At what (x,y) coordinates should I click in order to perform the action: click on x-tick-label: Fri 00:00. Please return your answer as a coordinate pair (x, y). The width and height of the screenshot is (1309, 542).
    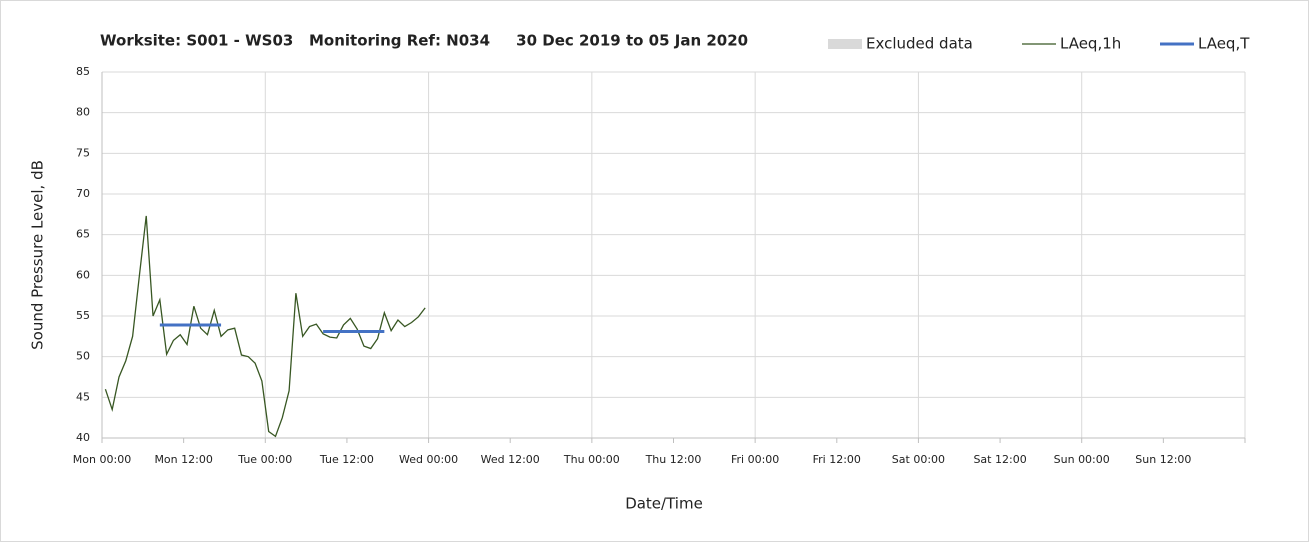
    Looking at the image, I should click on (755, 459).